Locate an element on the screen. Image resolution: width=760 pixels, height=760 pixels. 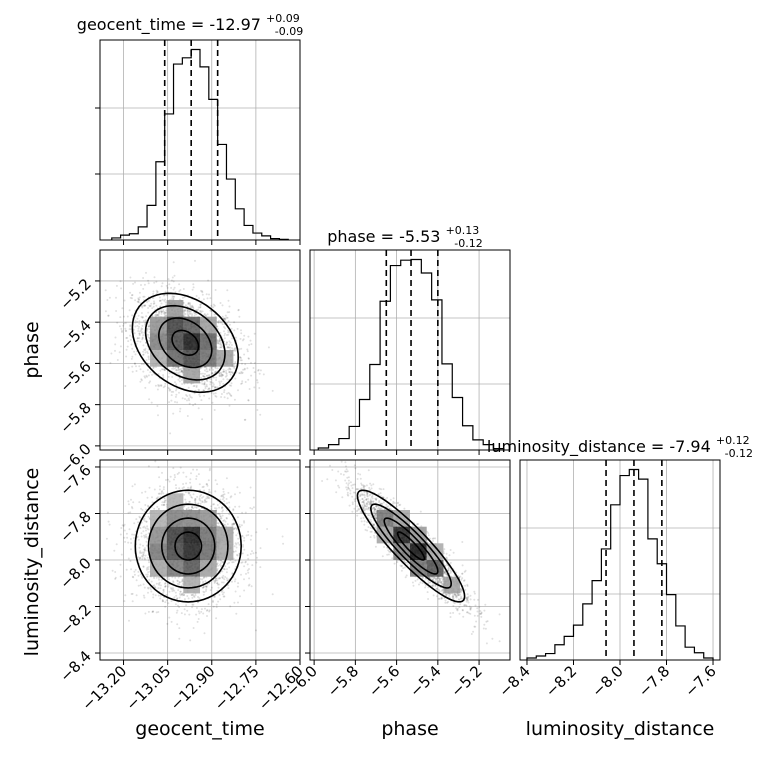
hist-panel-geocent_time is located at coordinates (198, 142).